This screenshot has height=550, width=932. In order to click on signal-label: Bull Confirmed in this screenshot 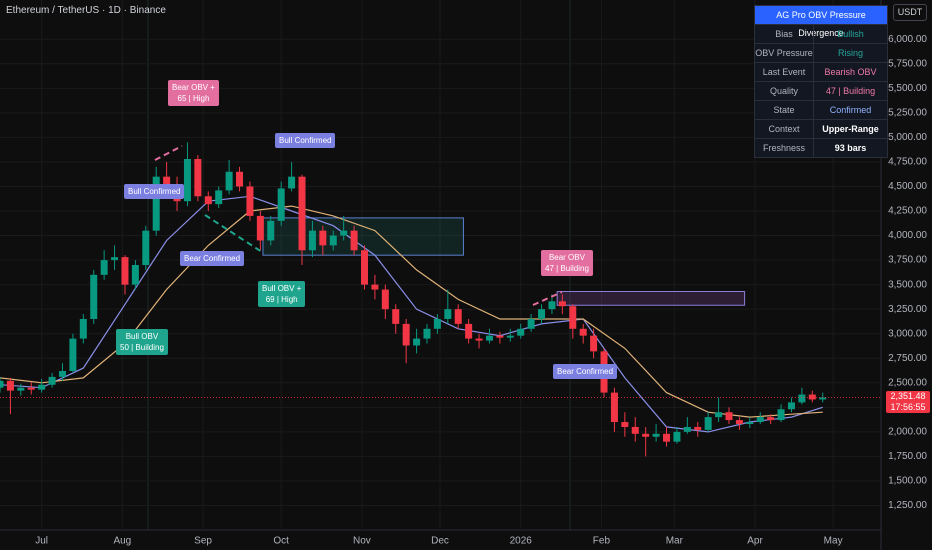, I will do `click(305, 140)`.